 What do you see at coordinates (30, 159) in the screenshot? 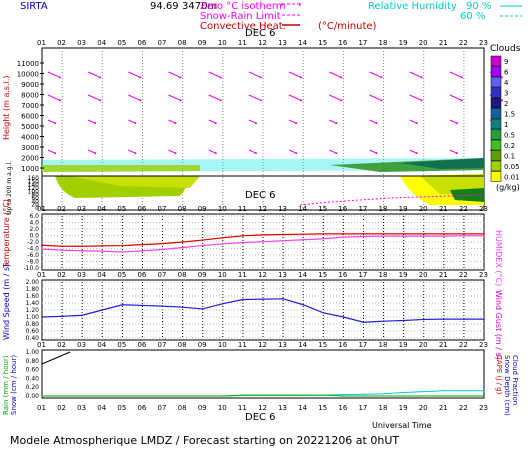
I see `height-tick-label: 2000` at bounding box center [30, 159].